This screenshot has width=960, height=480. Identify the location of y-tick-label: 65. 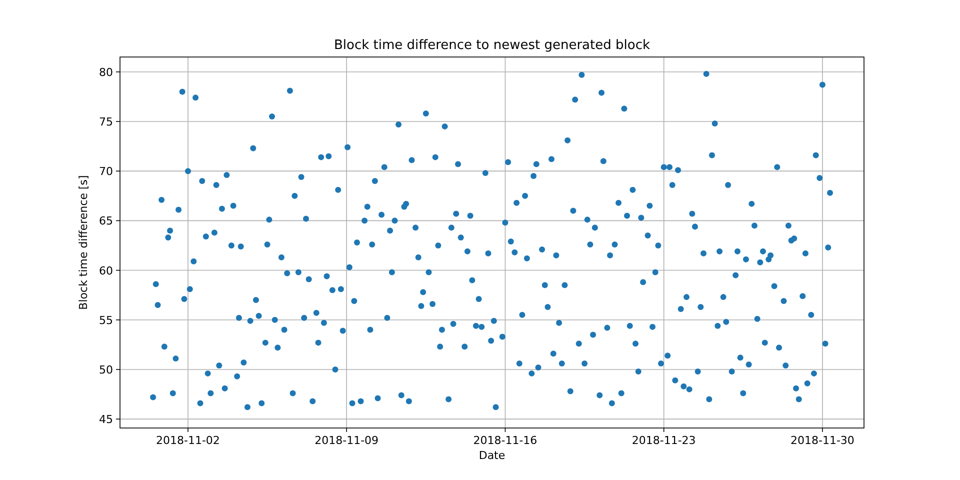
(106, 221).